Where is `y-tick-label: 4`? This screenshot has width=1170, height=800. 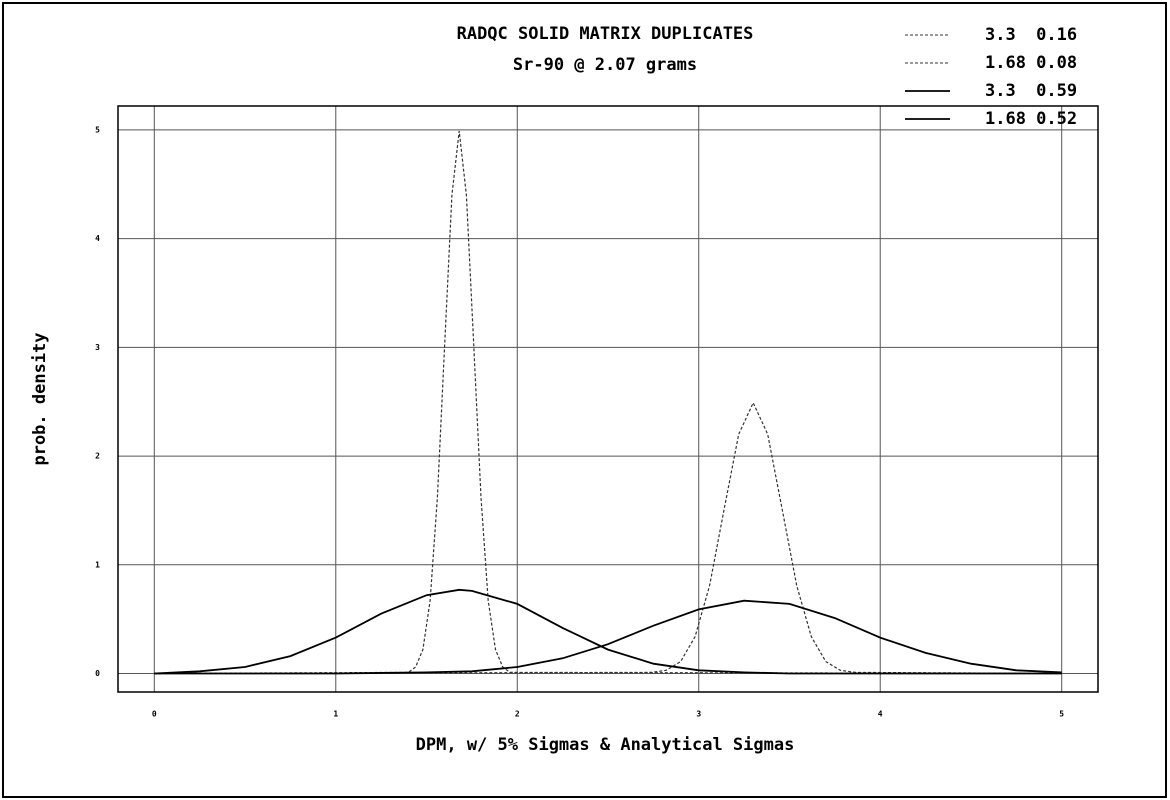 y-tick-label: 4 is located at coordinates (97, 238).